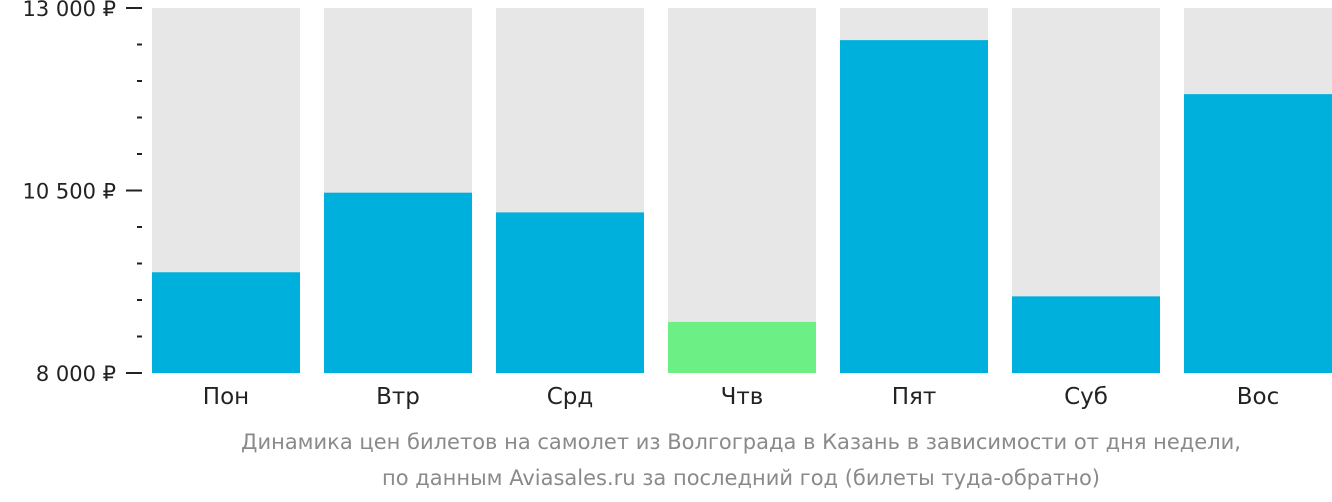  I want to click on x-tick-label-4: Чтв, so click(742, 397).